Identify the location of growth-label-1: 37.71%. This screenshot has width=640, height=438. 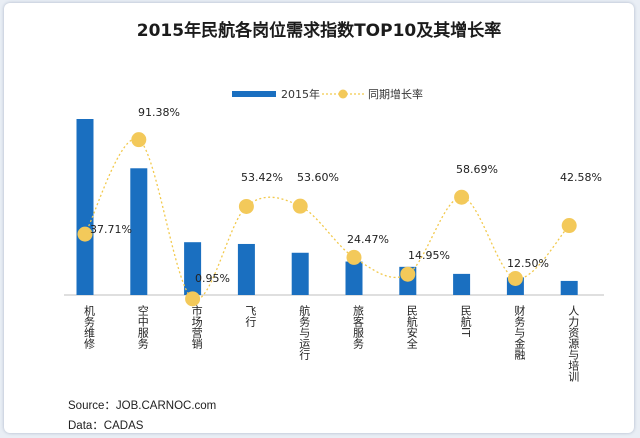
(111, 229).